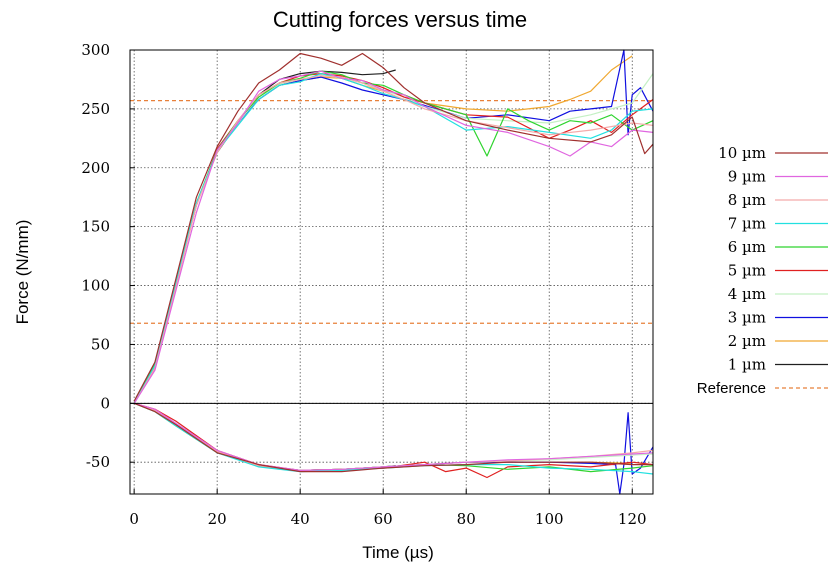 The height and width of the screenshot is (566, 829). What do you see at coordinates (398, 552) in the screenshot?
I see `x-axis-label: Time (µs)` at bounding box center [398, 552].